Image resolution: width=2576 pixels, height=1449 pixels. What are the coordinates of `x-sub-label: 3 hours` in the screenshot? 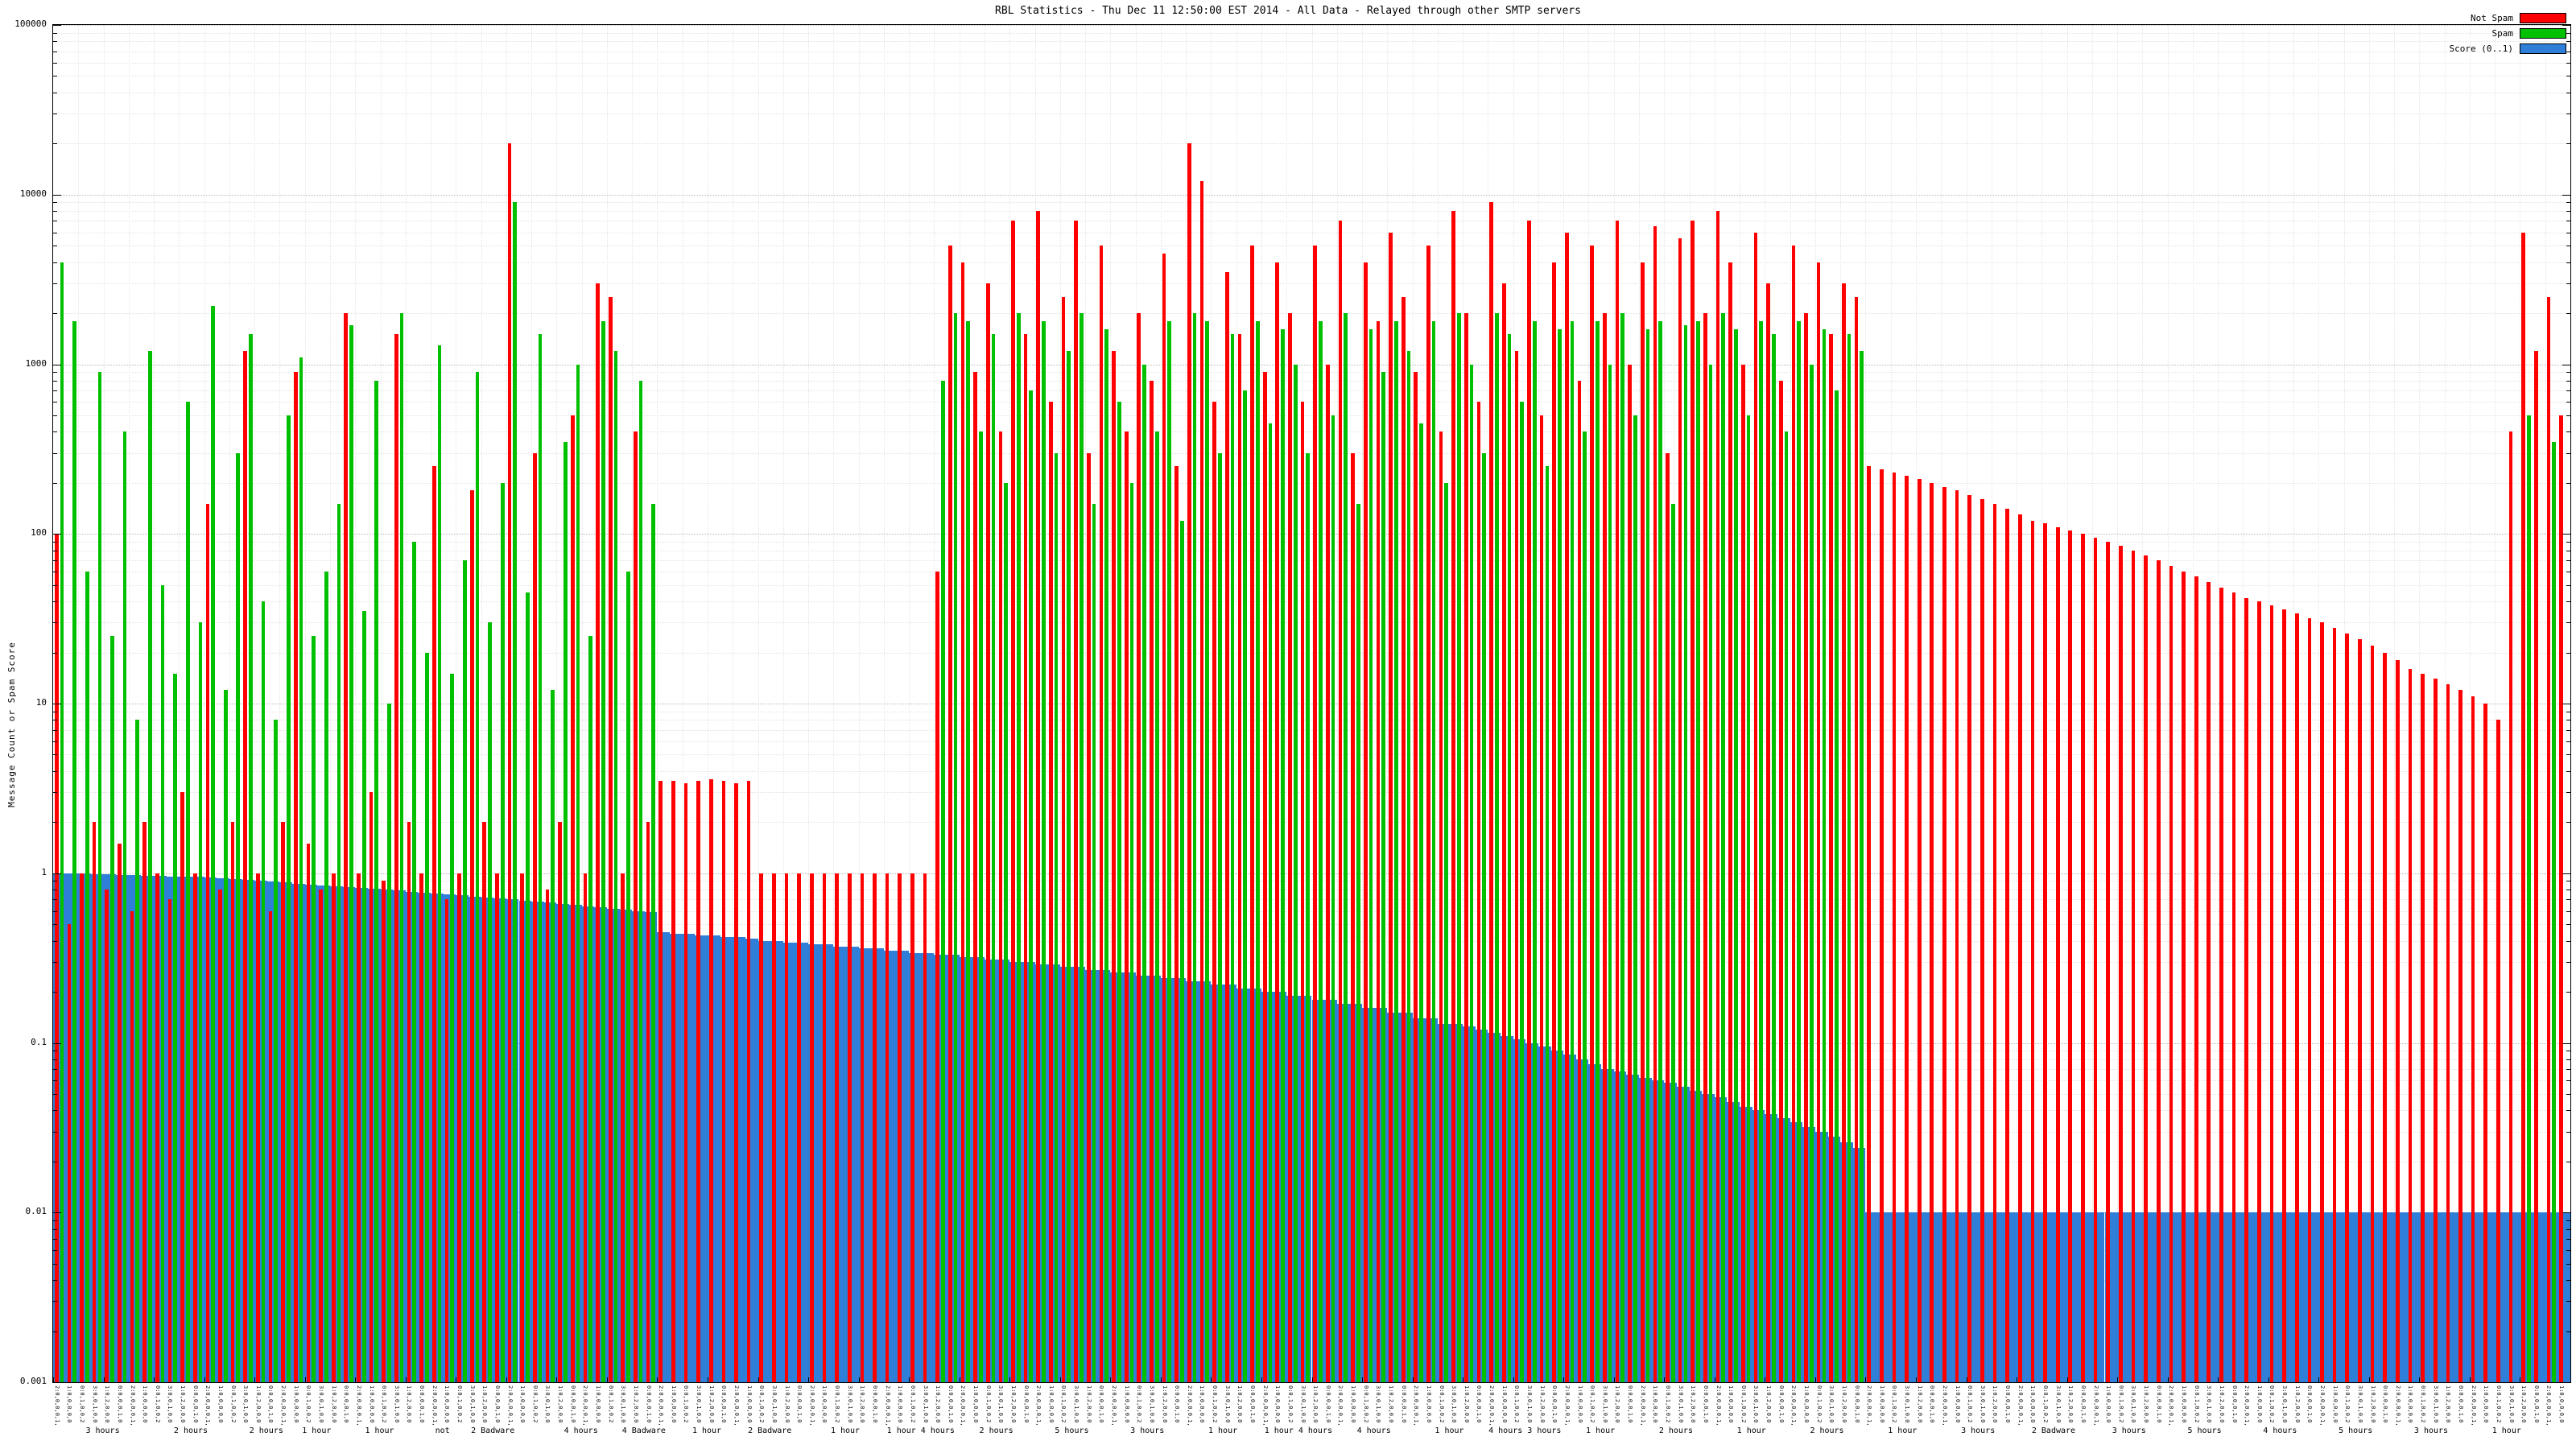 It's located at (2129, 1430).